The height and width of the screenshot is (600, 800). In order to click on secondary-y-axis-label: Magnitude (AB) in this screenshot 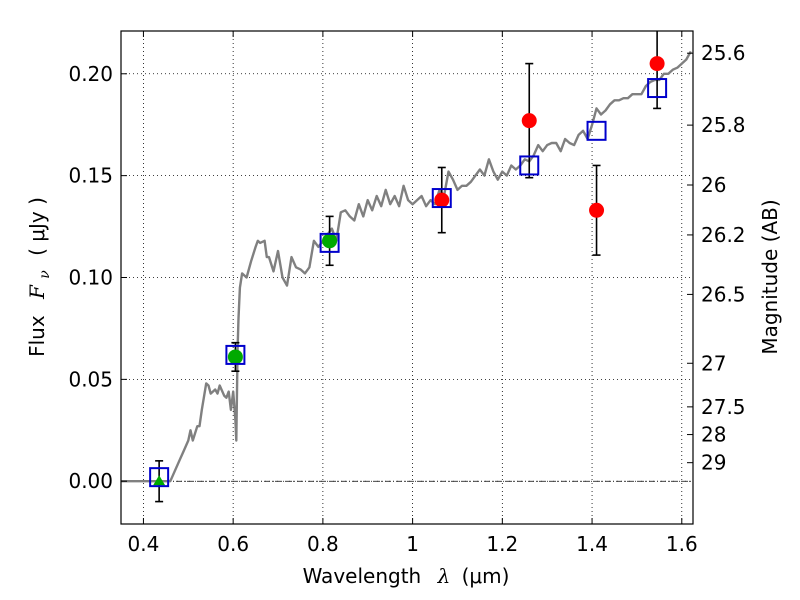, I will do `click(770, 276)`.